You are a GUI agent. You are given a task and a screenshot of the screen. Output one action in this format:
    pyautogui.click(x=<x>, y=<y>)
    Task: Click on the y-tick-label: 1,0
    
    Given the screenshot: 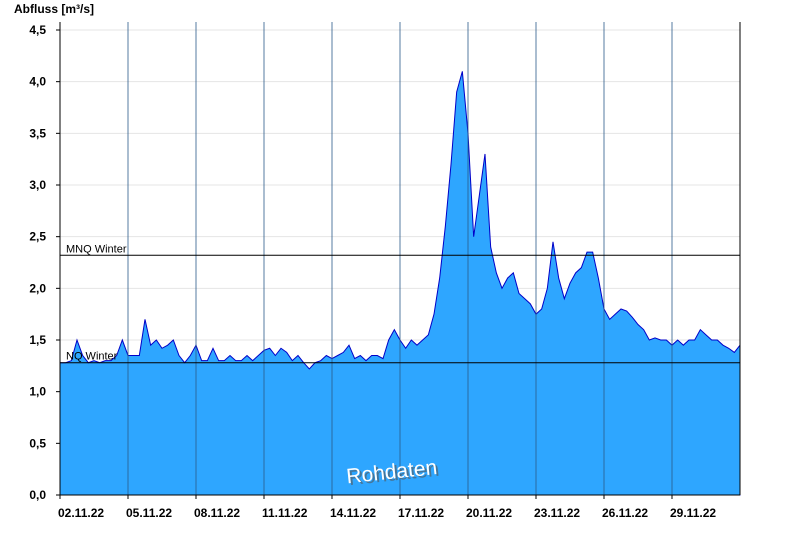 What is the action you would take?
    pyautogui.click(x=37, y=392)
    